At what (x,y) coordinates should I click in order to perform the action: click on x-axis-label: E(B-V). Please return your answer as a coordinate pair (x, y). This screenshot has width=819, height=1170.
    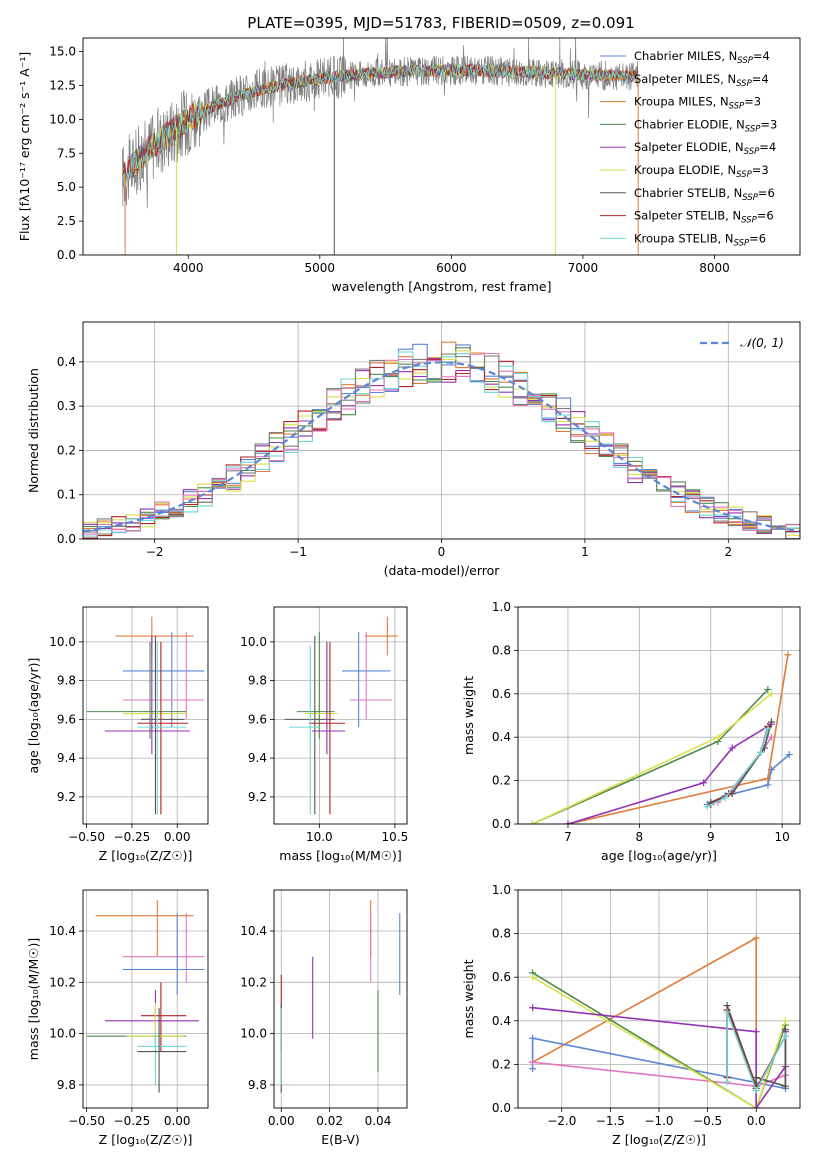
    Looking at the image, I should click on (340, 1139).